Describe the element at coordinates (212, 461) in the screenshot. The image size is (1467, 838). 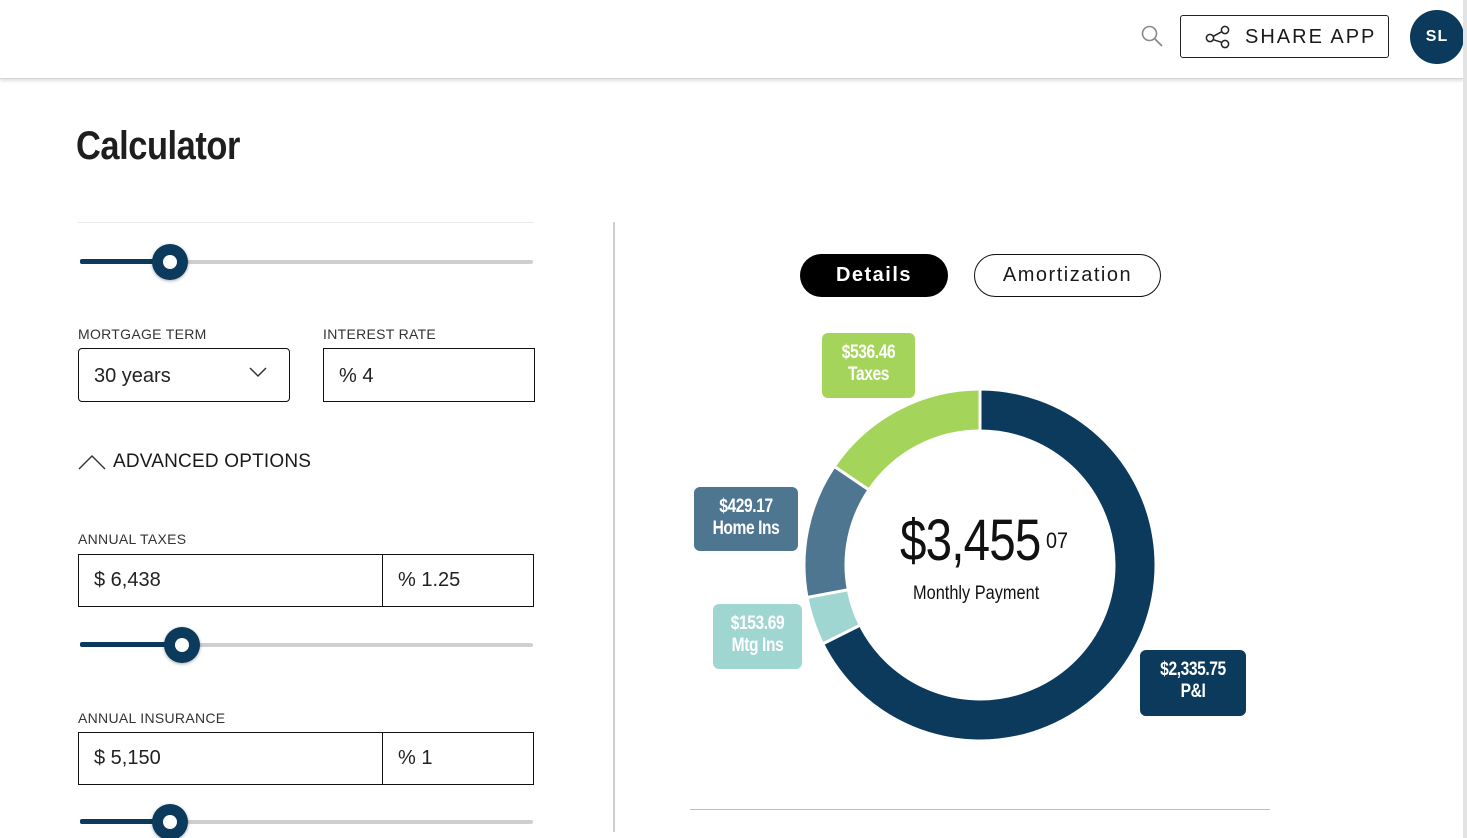
I see `advanced-options-label: ADVANCED OPTIONS` at that location.